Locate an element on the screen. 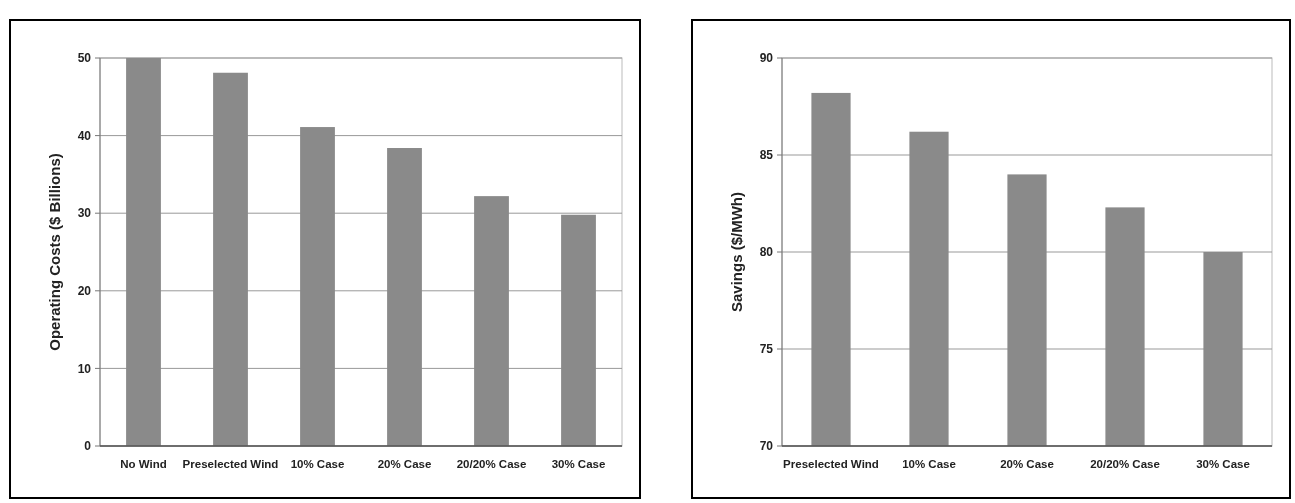 This screenshot has width=1295, height=503. y-axis-title: Operating Costs ($ Billions) is located at coordinates (54, 252).